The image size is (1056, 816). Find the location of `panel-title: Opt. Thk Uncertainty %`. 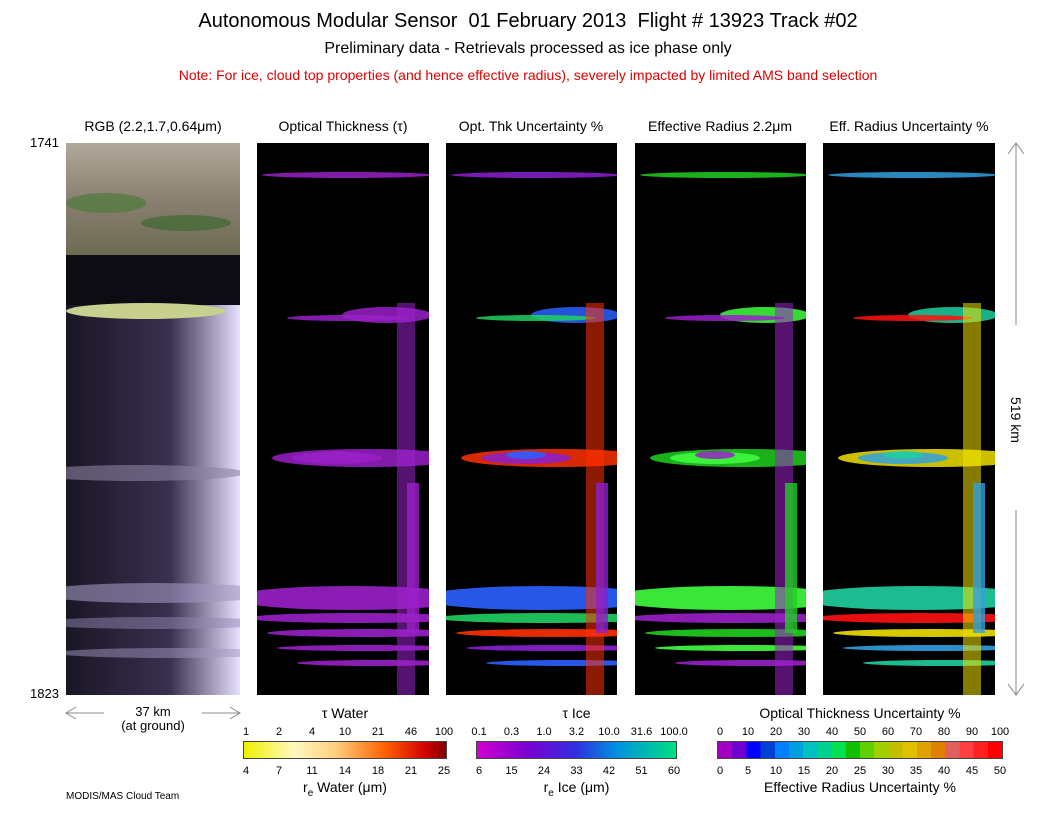

panel-title: Opt. Thk Uncertainty % is located at coordinates (531, 126).